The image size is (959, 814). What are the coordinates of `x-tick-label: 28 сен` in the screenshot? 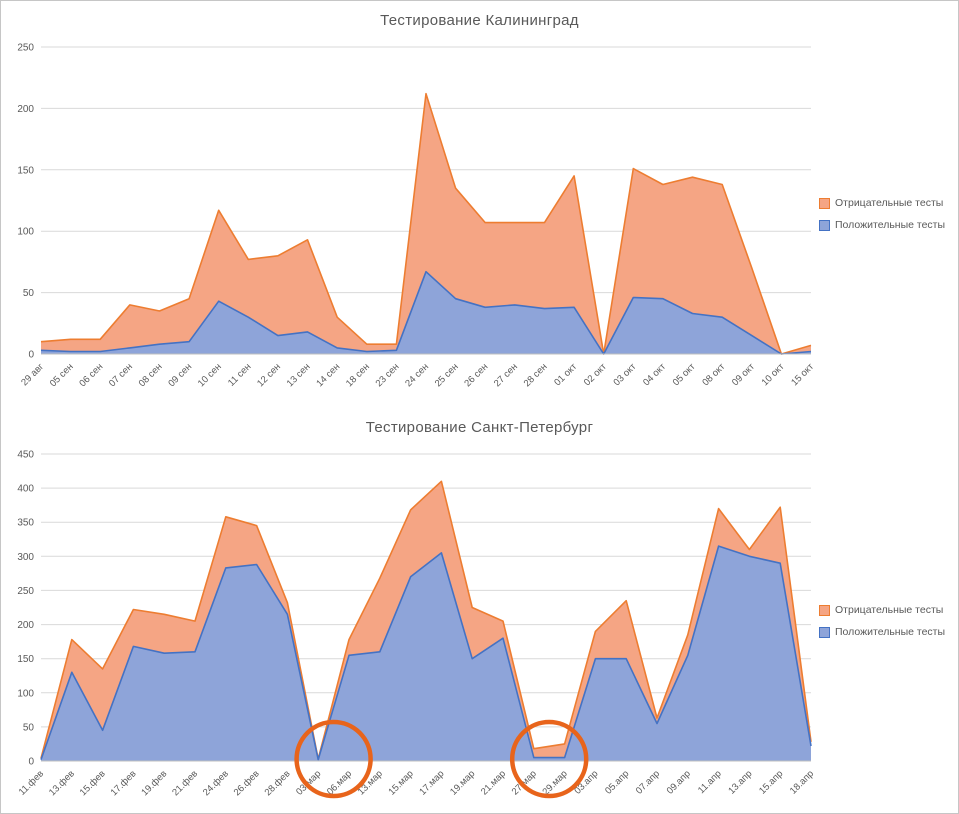 It's located at (536, 375).